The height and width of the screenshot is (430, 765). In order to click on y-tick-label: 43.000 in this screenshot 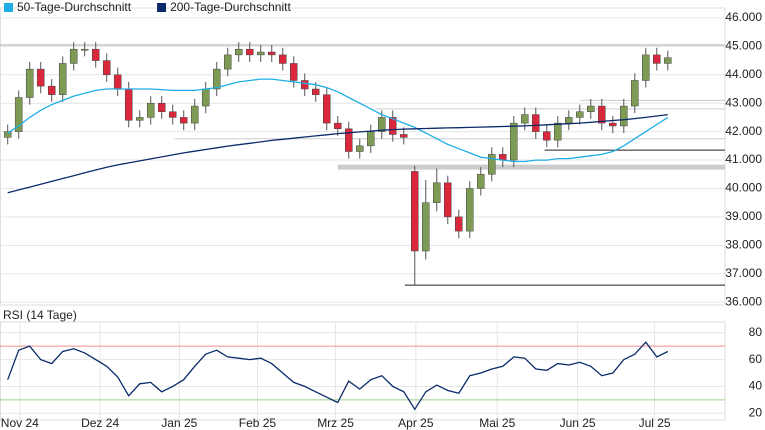, I will do `click(743, 102)`.